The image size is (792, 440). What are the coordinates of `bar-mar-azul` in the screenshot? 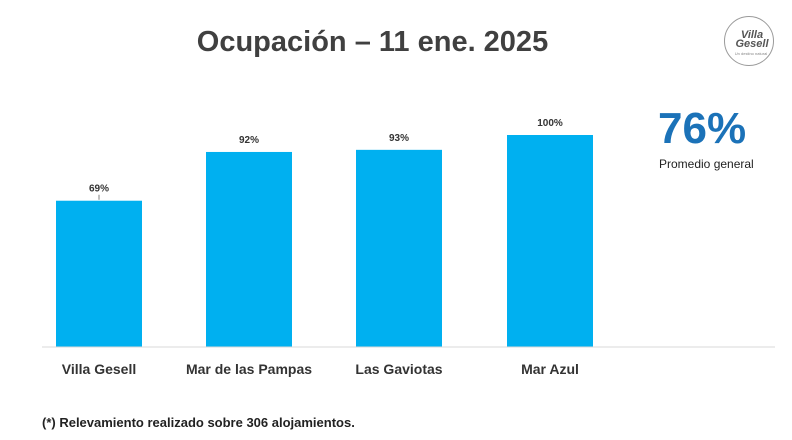 It's located at (550, 241).